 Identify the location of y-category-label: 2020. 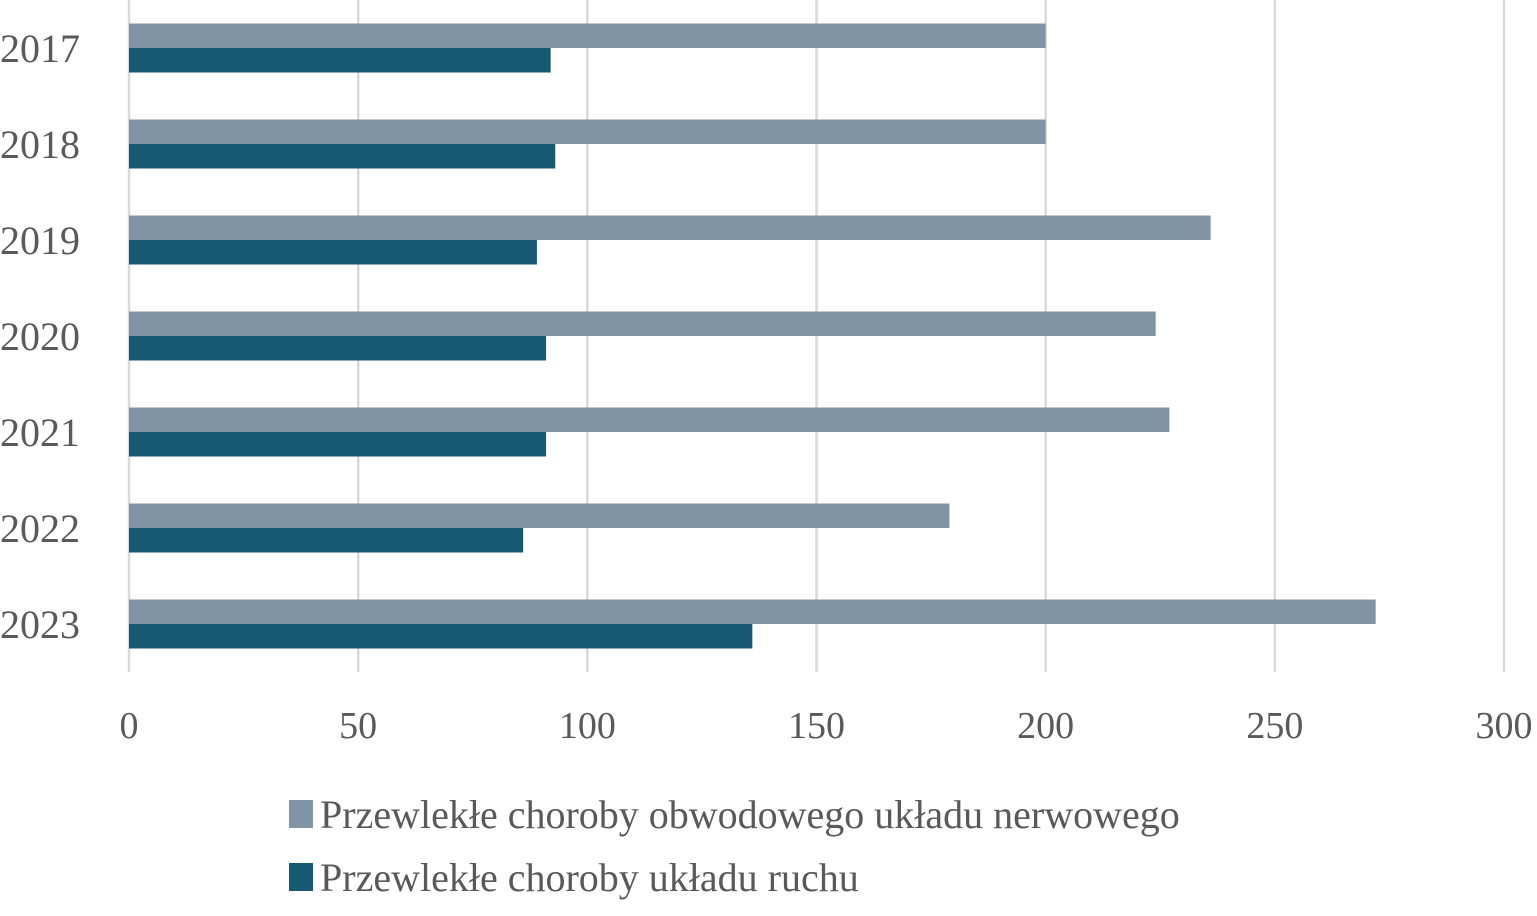
(40, 336).